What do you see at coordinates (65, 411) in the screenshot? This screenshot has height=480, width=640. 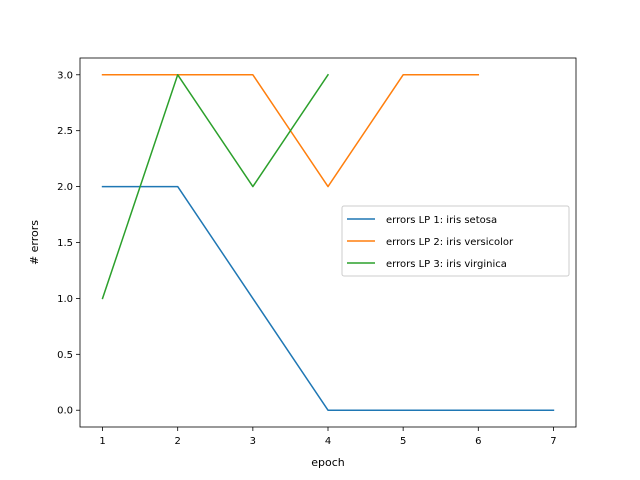 I see `y-tick-label: 0.0` at bounding box center [65, 411].